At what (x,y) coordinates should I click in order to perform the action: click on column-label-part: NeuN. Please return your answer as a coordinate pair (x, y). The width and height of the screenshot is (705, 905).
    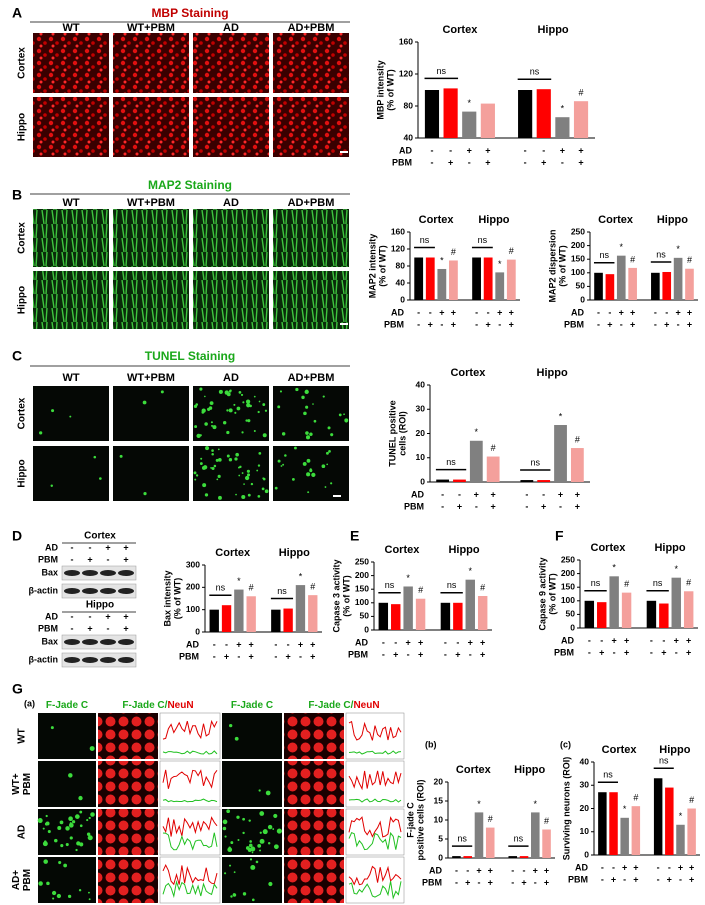
    Looking at the image, I should click on (180, 705).